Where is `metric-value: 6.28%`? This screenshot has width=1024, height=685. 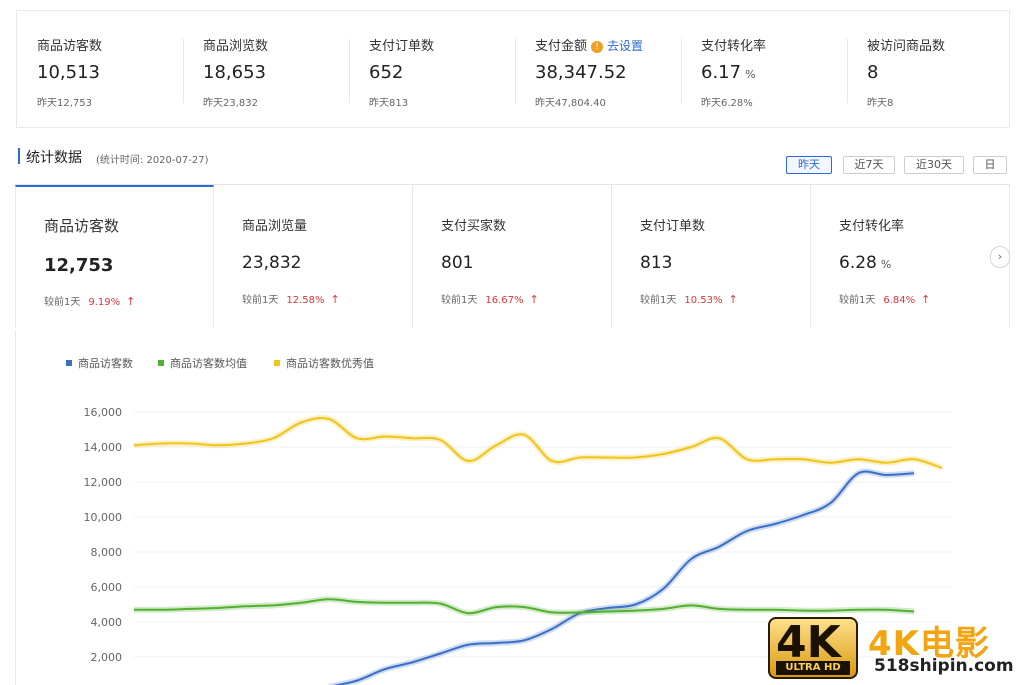 metric-value: 6.28% is located at coordinates (865, 263).